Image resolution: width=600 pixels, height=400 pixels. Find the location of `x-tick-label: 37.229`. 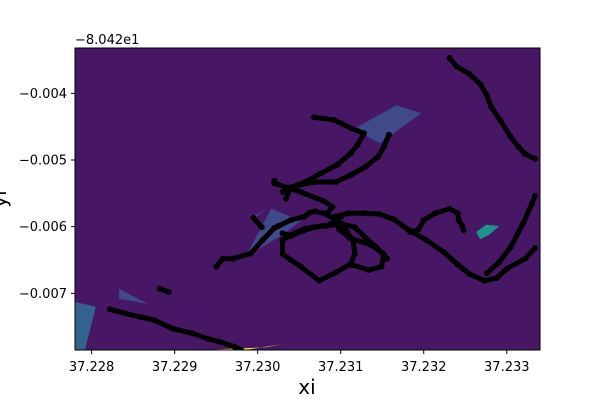

x-tick-label: 37.229 is located at coordinates (175, 367).